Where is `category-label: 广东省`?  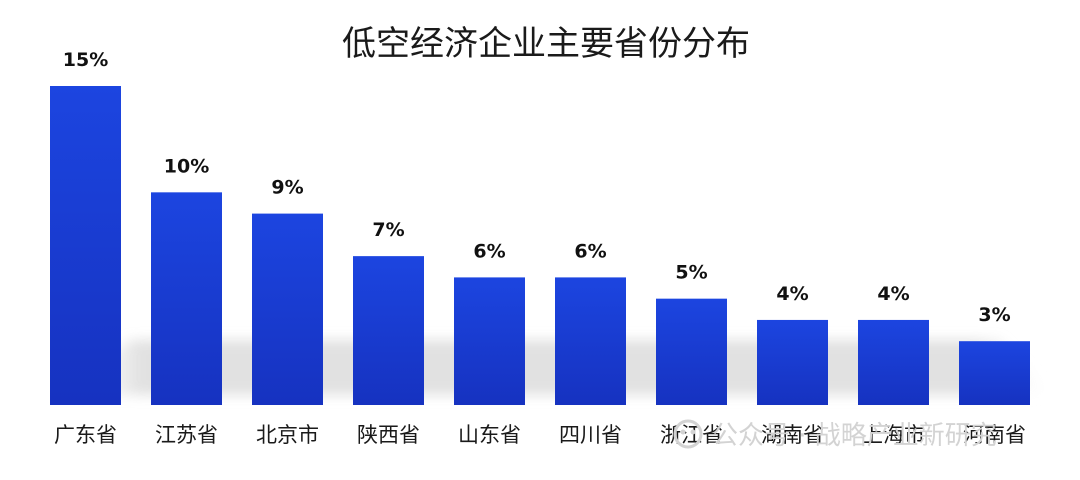 category-label: 广东省 is located at coordinates (85, 435).